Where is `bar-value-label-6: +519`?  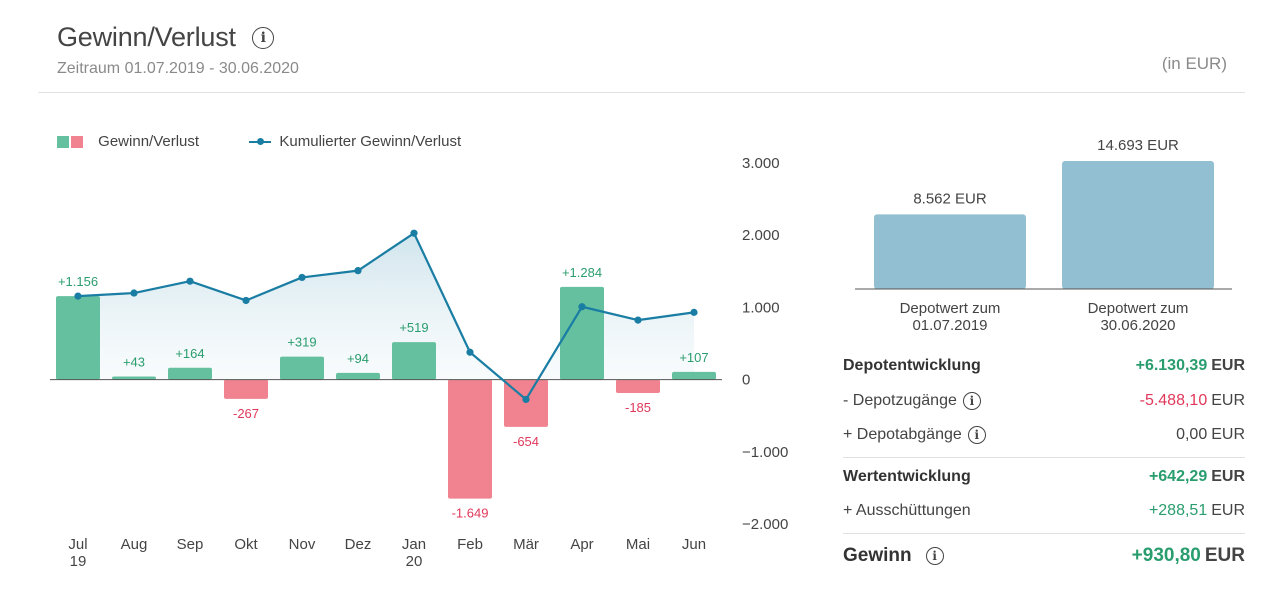
bar-value-label-6: +519 is located at coordinates (413, 327).